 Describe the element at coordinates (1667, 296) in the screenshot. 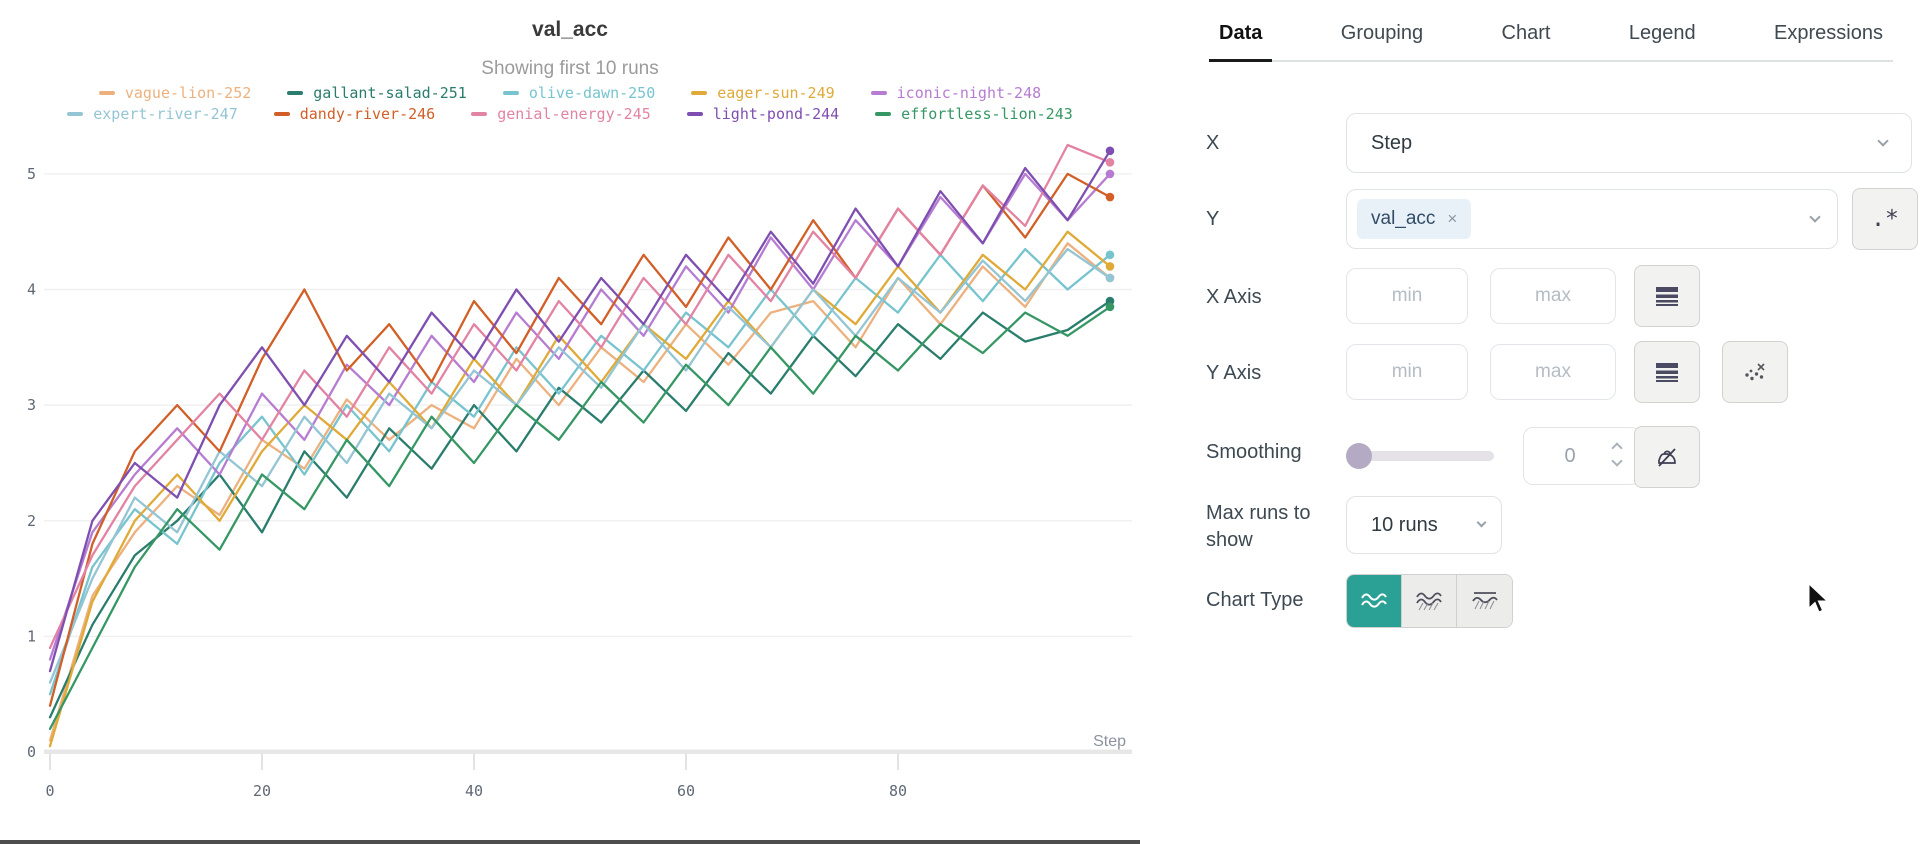

I see `x-axis-log-scale-button` at that location.